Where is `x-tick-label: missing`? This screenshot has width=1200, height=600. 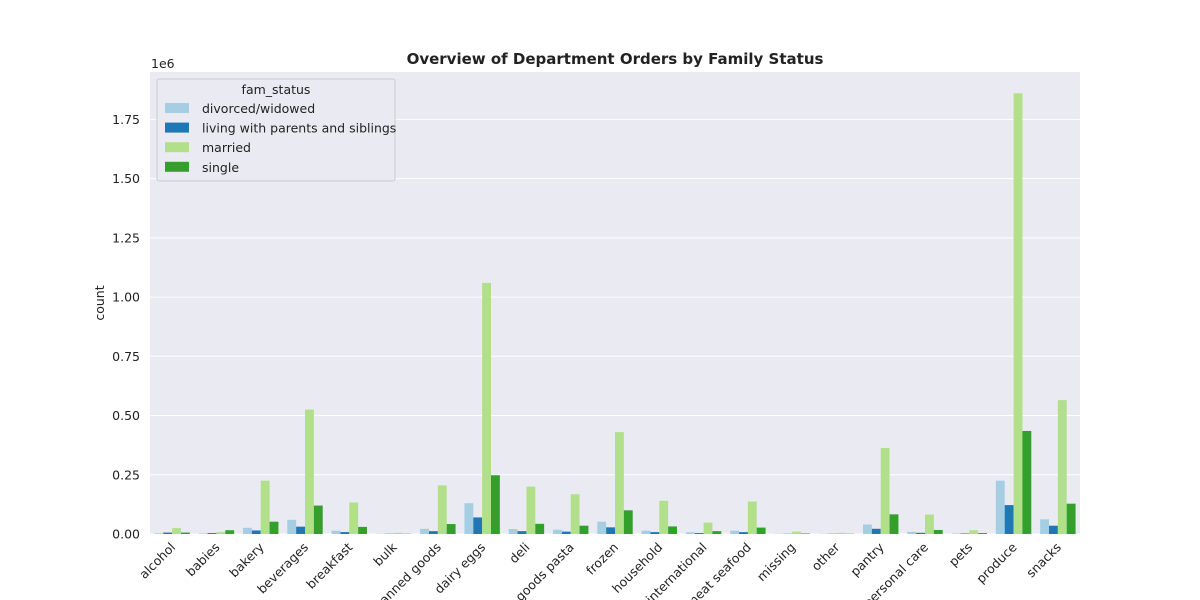
x-tick-label: missing is located at coordinates (776, 562).